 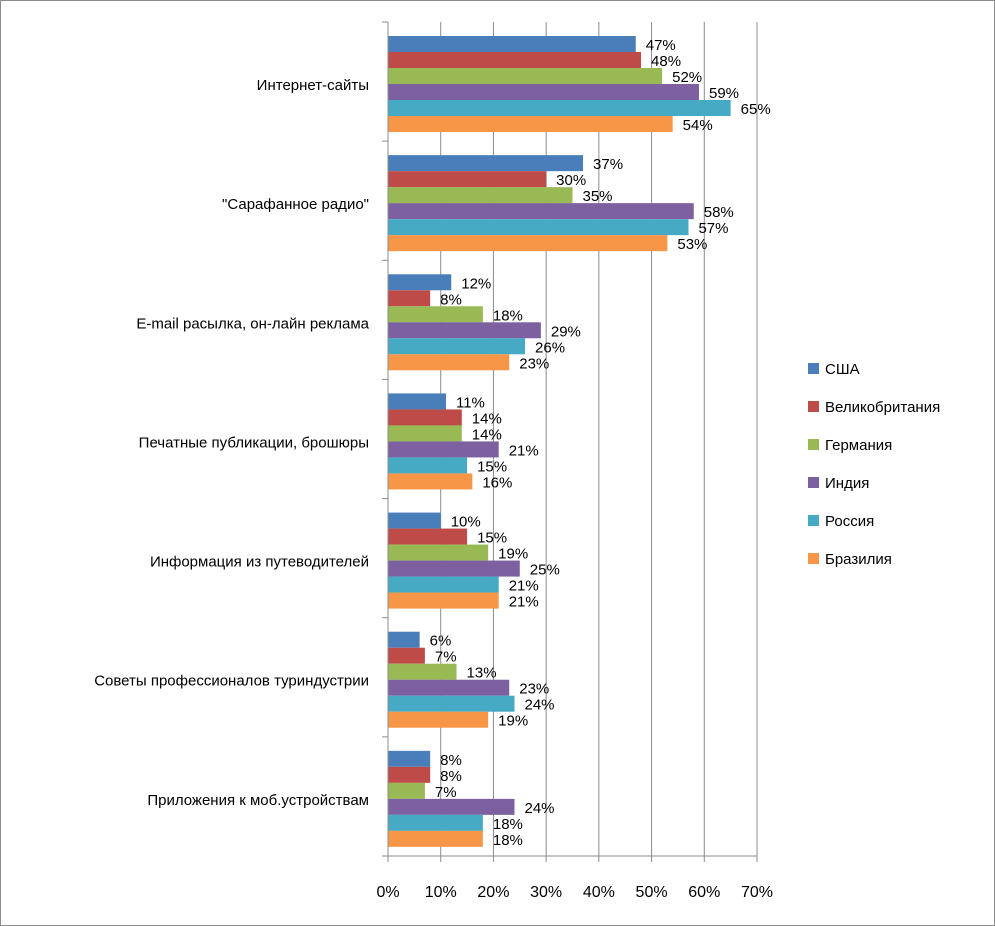 What do you see at coordinates (608, 164) in the screenshot?
I see `data-label: 37%` at bounding box center [608, 164].